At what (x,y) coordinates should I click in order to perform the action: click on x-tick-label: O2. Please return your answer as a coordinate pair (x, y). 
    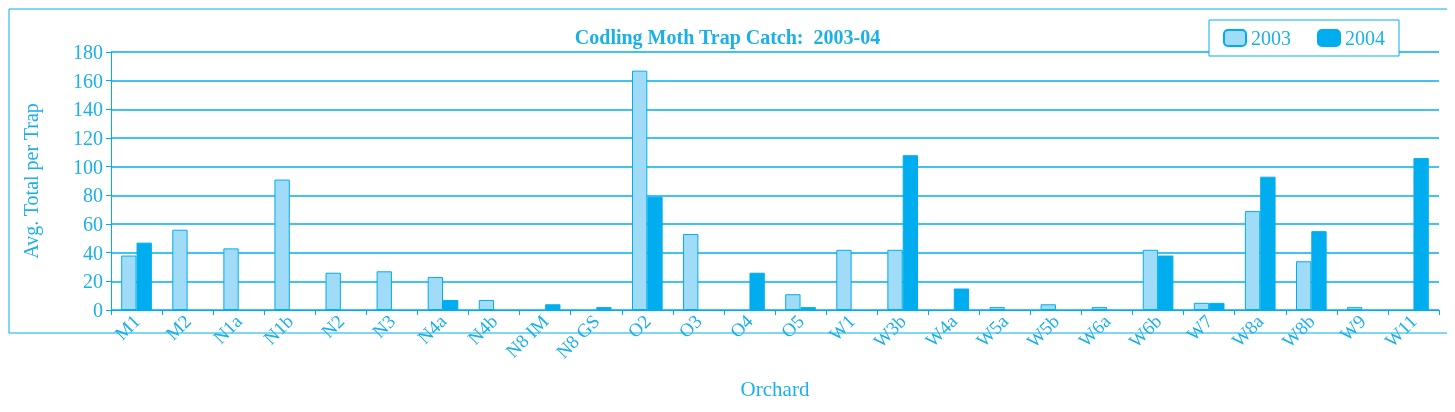
    Looking at the image, I should click on (639, 326).